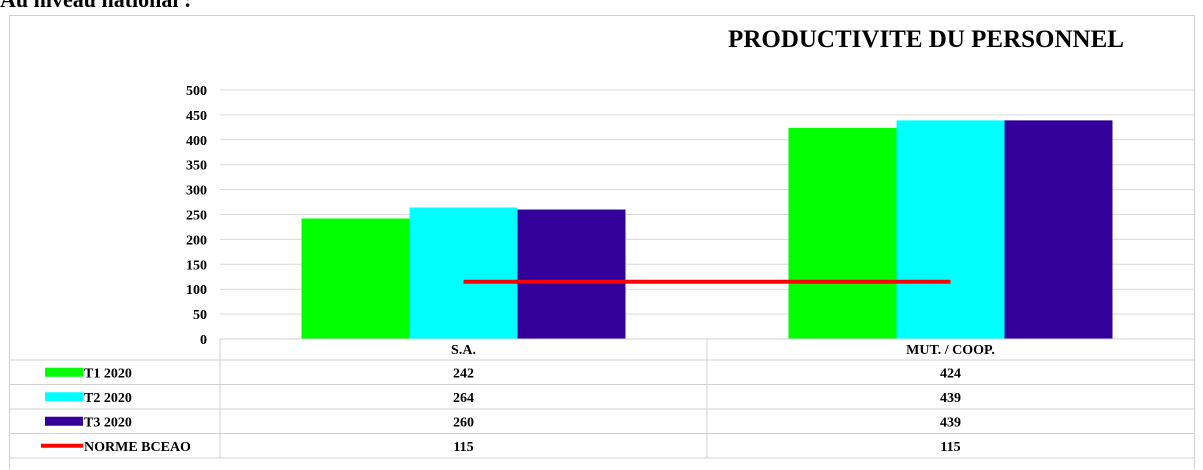 The height and width of the screenshot is (470, 1203). Describe the element at coordinates (108, 398) in the screenshot. I see `legend-label: T2 2020` at that location.